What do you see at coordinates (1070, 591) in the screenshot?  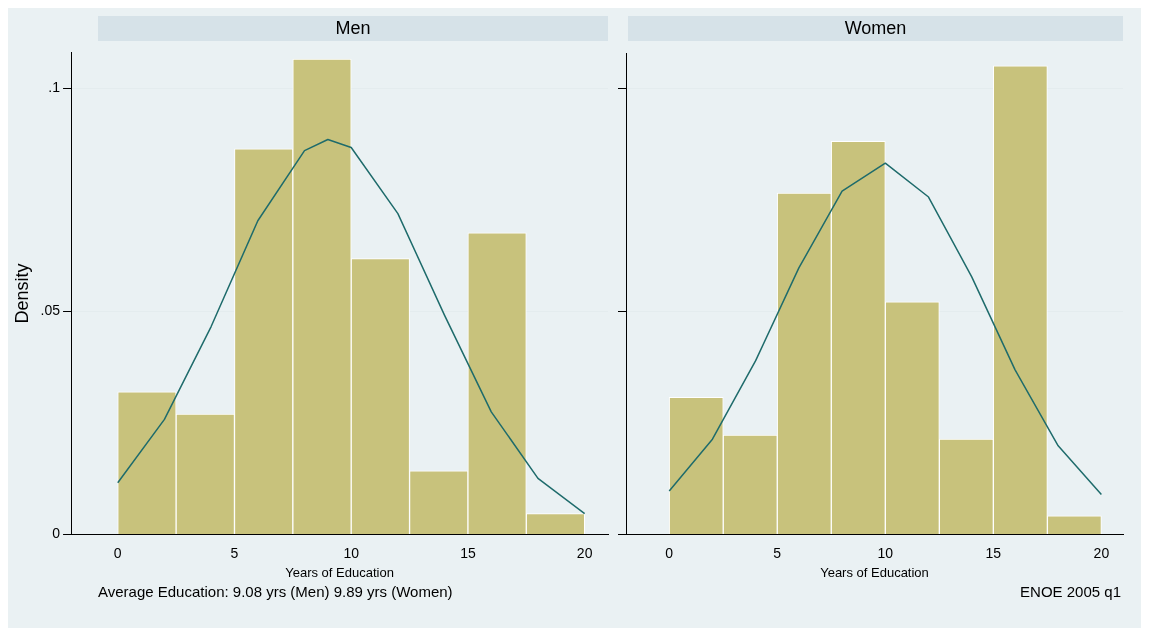 I see `text: ENOE 2005 q1` at bounding box center [1070, 591].